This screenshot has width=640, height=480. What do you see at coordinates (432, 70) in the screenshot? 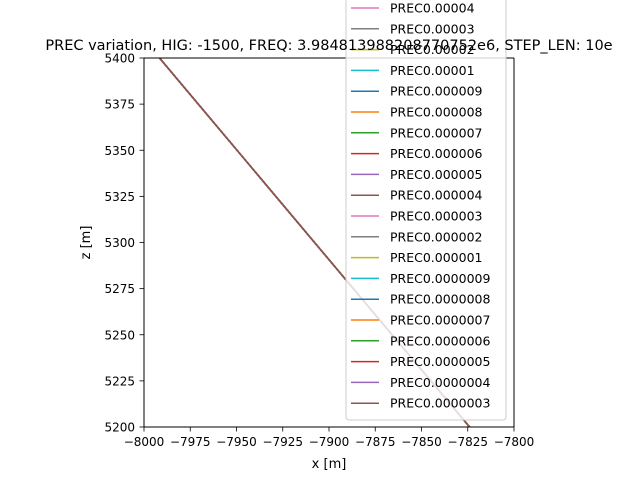
I see `legend-label: PREC0.00001` at bounding box center [432, 70].